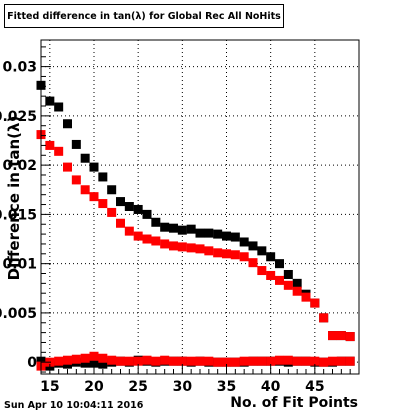 Image resolution: width=400 pixels, height=414 pixels. What do you see at coordinates (271, 387) in the screenshot?
I see `x-tick-label: 40` at bounding box center [271, 387].